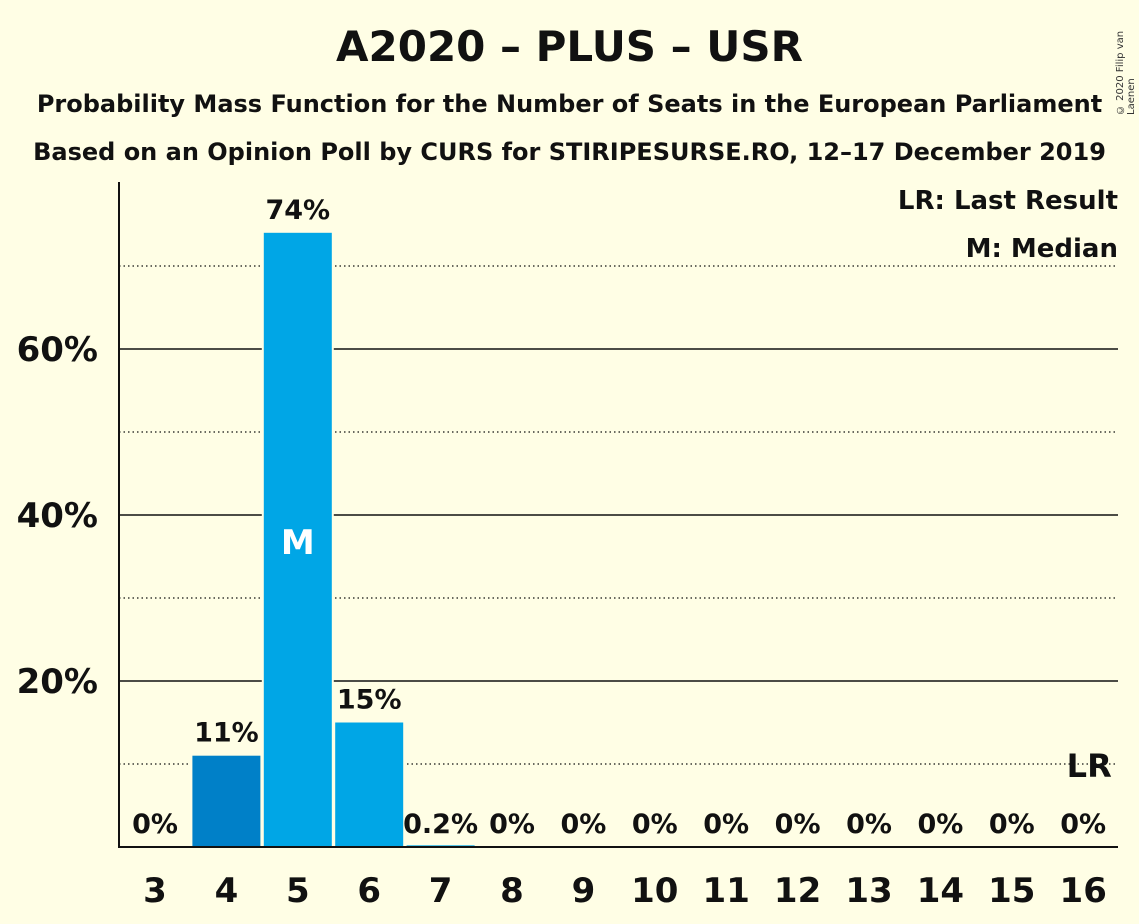 This screenshot has height=924, width=1139. Describe the element at coordinates (940, 891) in the screenshot. I see `x-tick-label-14: 14` at that location.